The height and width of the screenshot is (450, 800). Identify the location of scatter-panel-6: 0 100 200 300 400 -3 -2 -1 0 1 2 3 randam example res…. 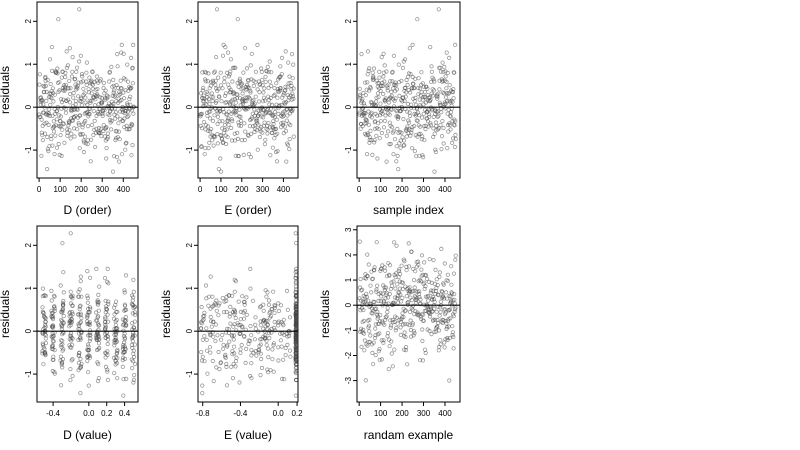
(389, 333).